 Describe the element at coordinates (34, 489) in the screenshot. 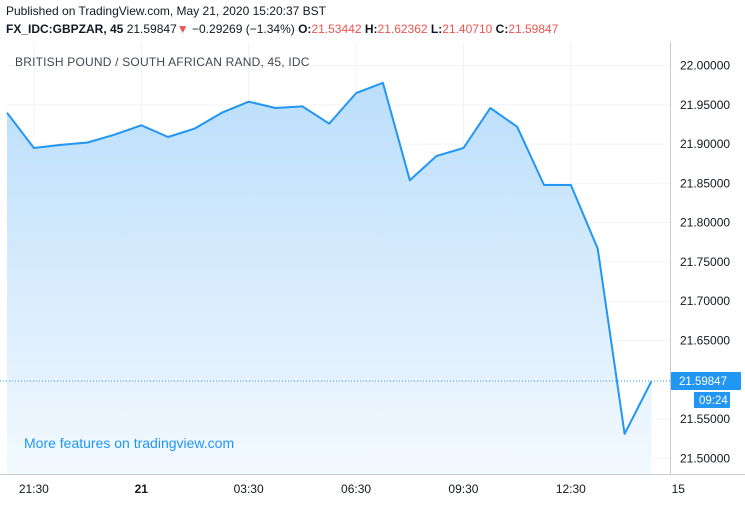

I see `time-axis-label: 21:30` at that location.